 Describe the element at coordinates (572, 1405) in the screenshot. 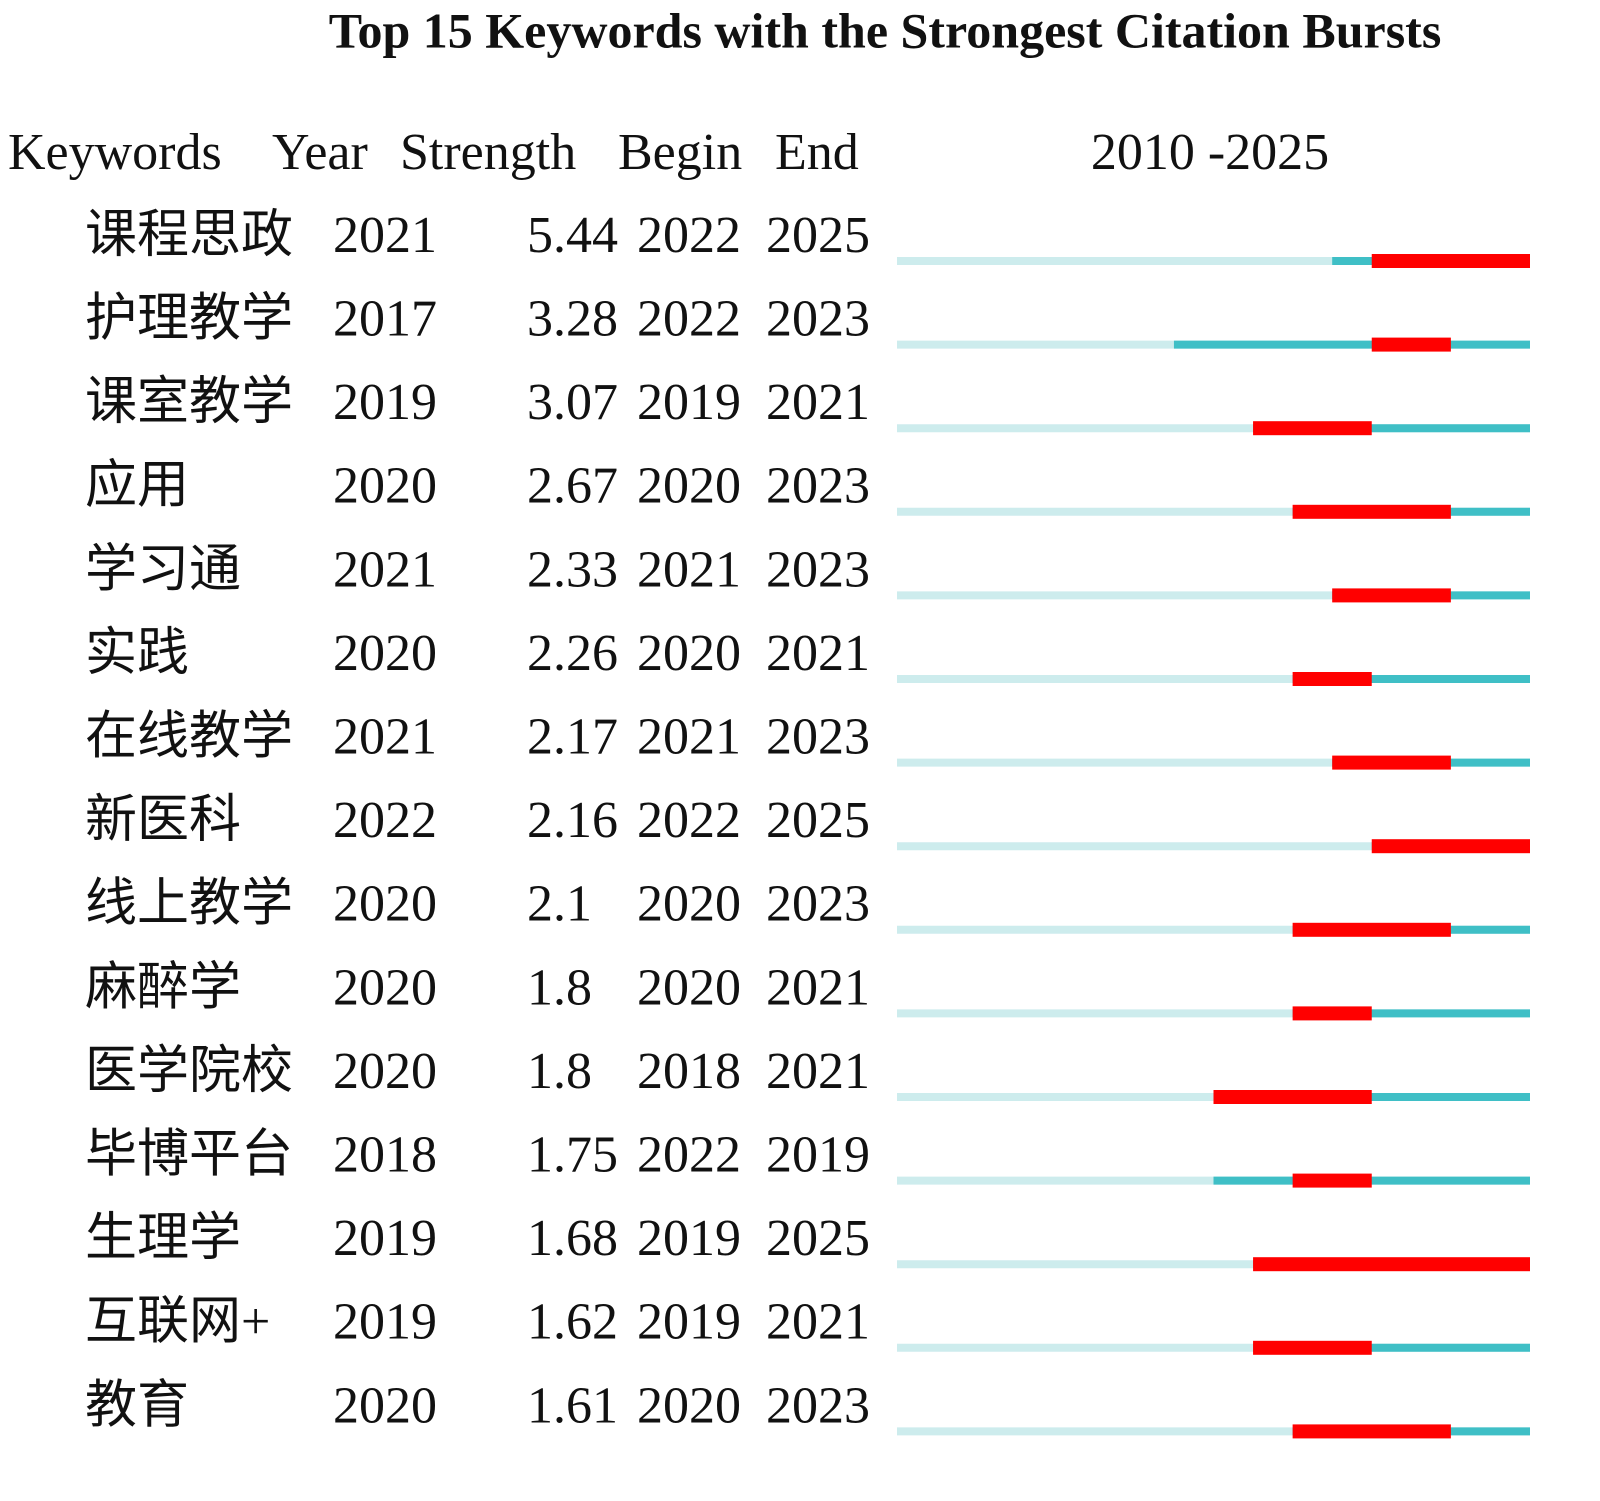

I see `cell: 1.61` at that location.